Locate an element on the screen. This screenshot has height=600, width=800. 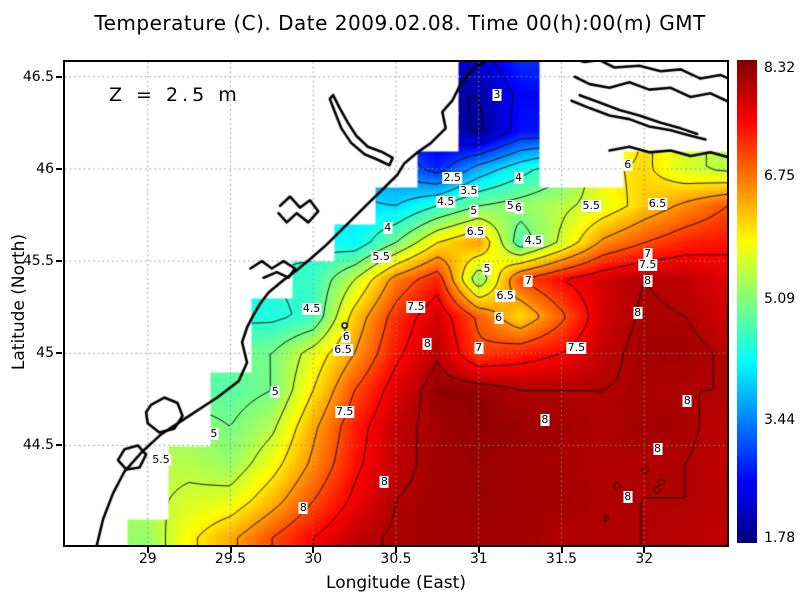
colorbar-tick-label: 3.44 is located at coordinates (780, 420).